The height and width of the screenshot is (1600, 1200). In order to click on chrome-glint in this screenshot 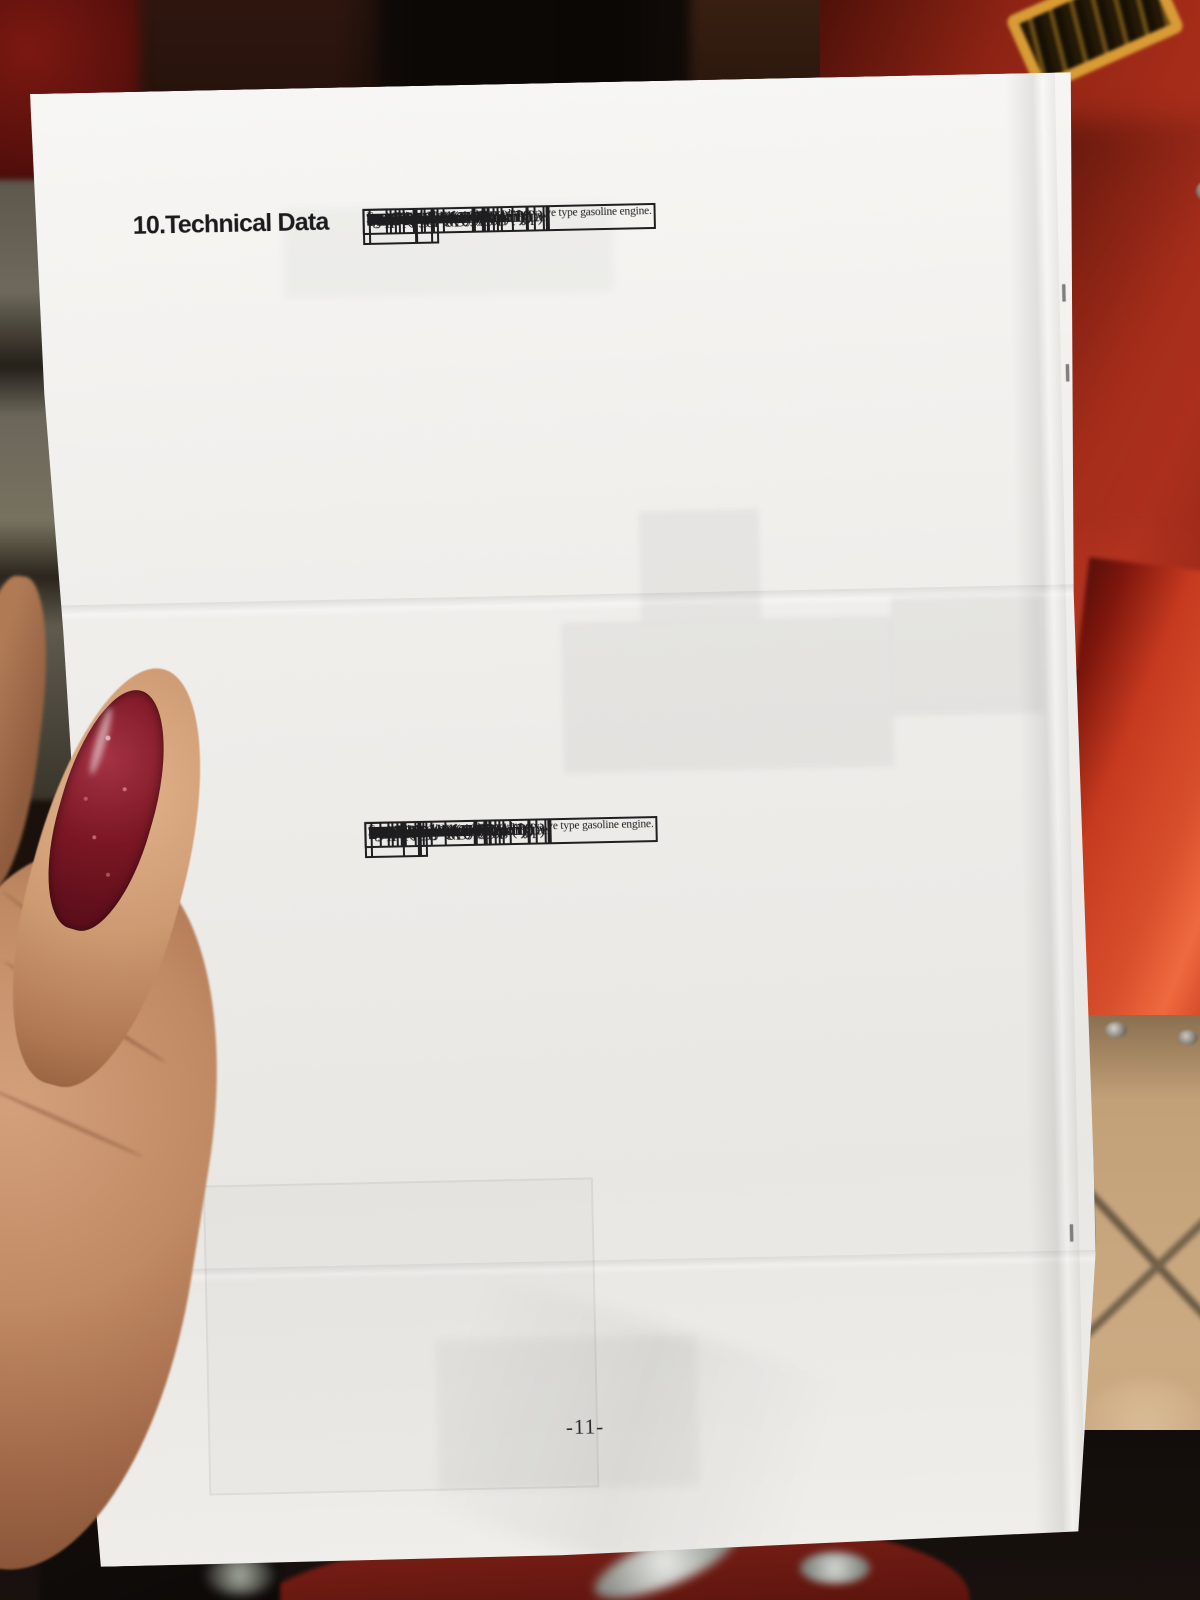, I will do `click(835, 1568)`.